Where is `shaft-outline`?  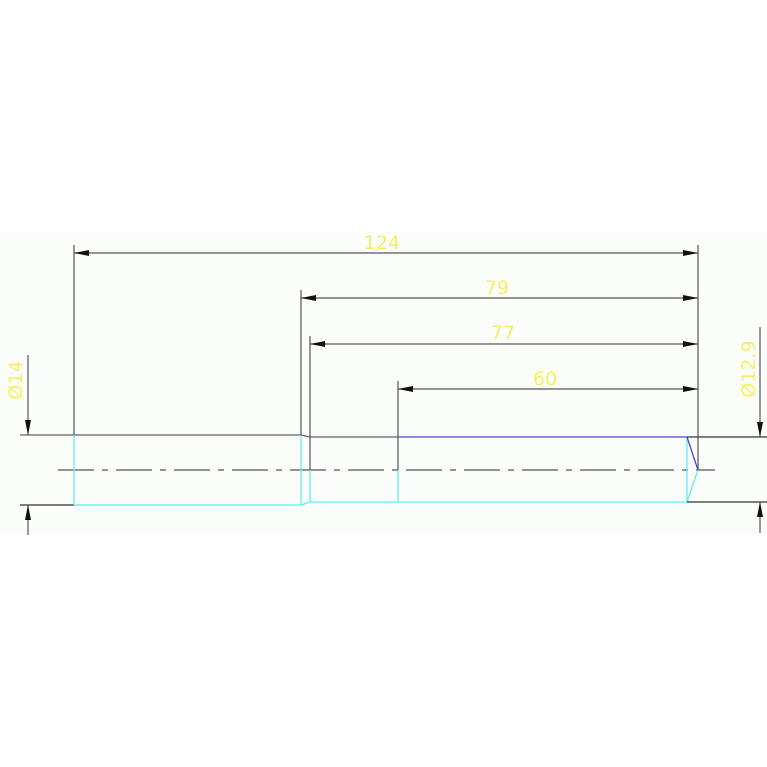 shaft-outline is located at coordinates (393, 470).